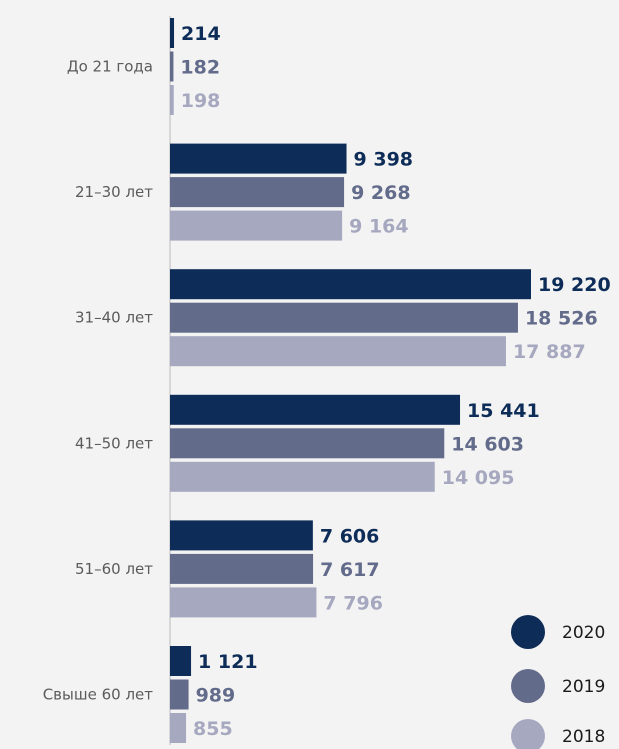 Image resolution: width=619 pixels, height=749 pixels. I want to click on category-label: 51–60 лет, so click(114, 569).